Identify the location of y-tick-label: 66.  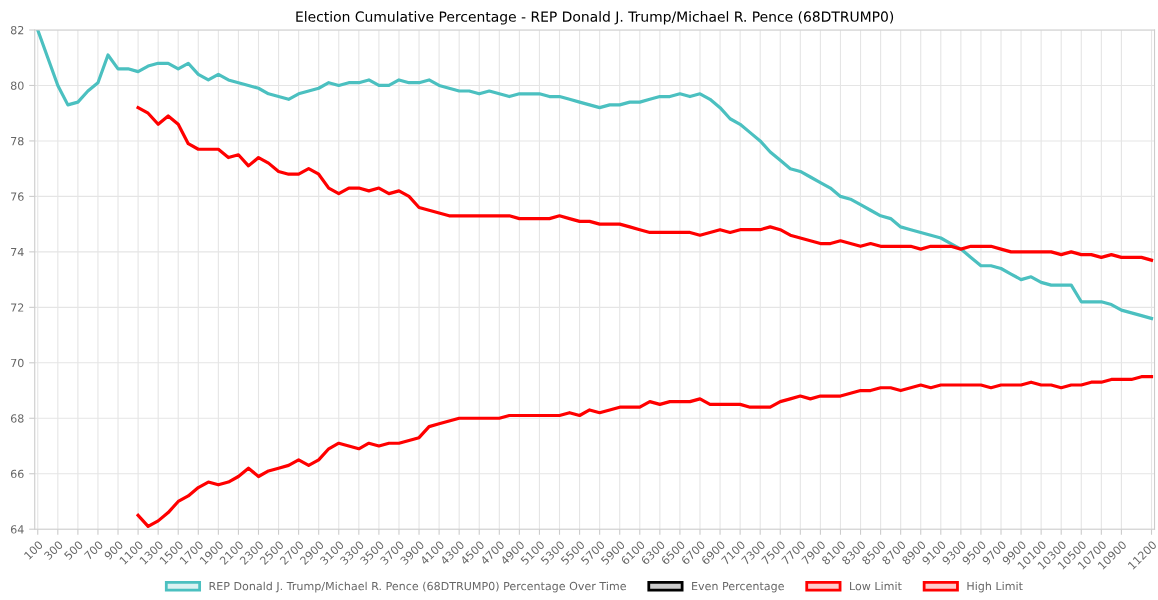
(17, 474).